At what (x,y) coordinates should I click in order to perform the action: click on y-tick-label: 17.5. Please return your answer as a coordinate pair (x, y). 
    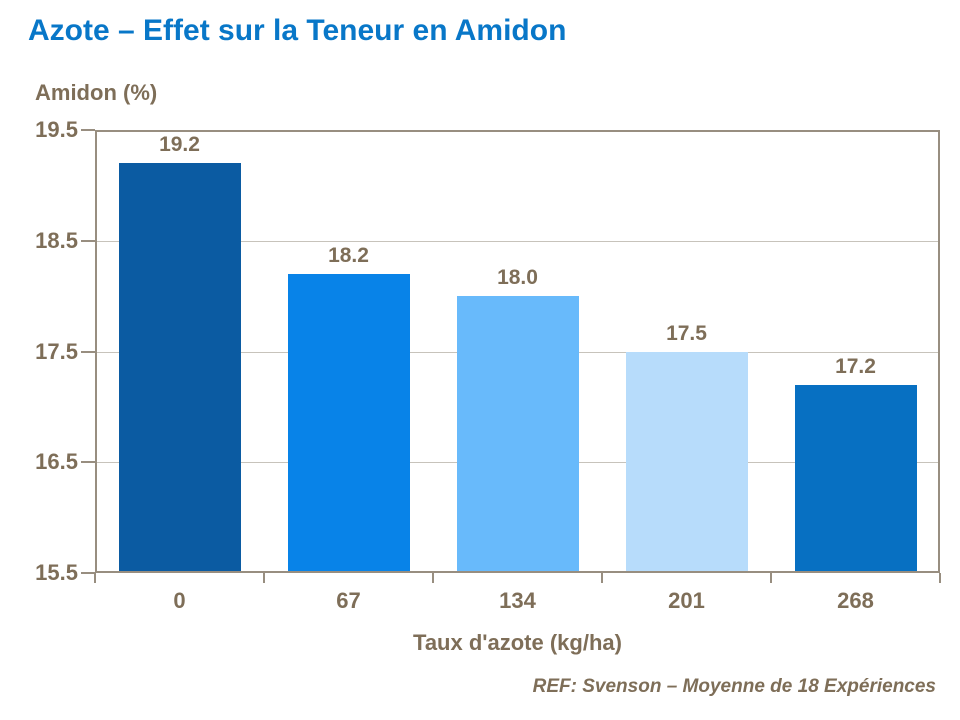
    Looking at the image, I should click on (56, 351).